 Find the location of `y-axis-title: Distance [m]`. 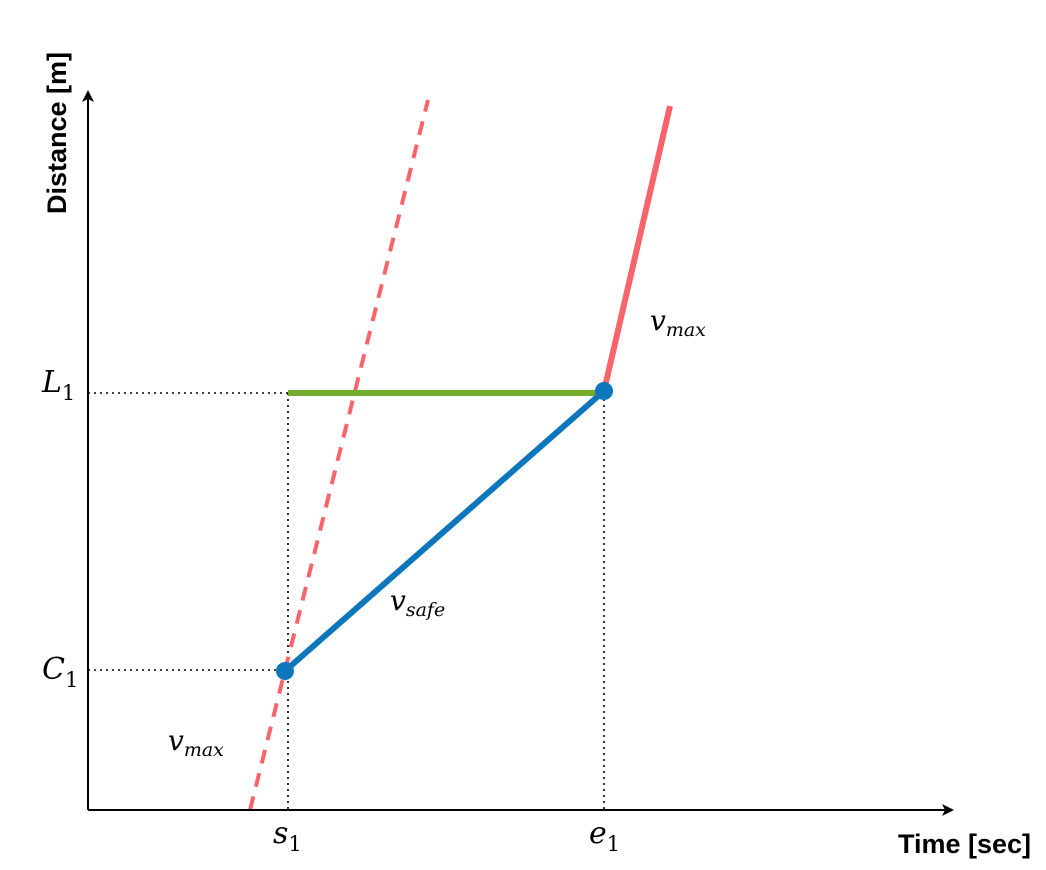

y-axis-title: Distance [m] is located at coordinates (57, 133).